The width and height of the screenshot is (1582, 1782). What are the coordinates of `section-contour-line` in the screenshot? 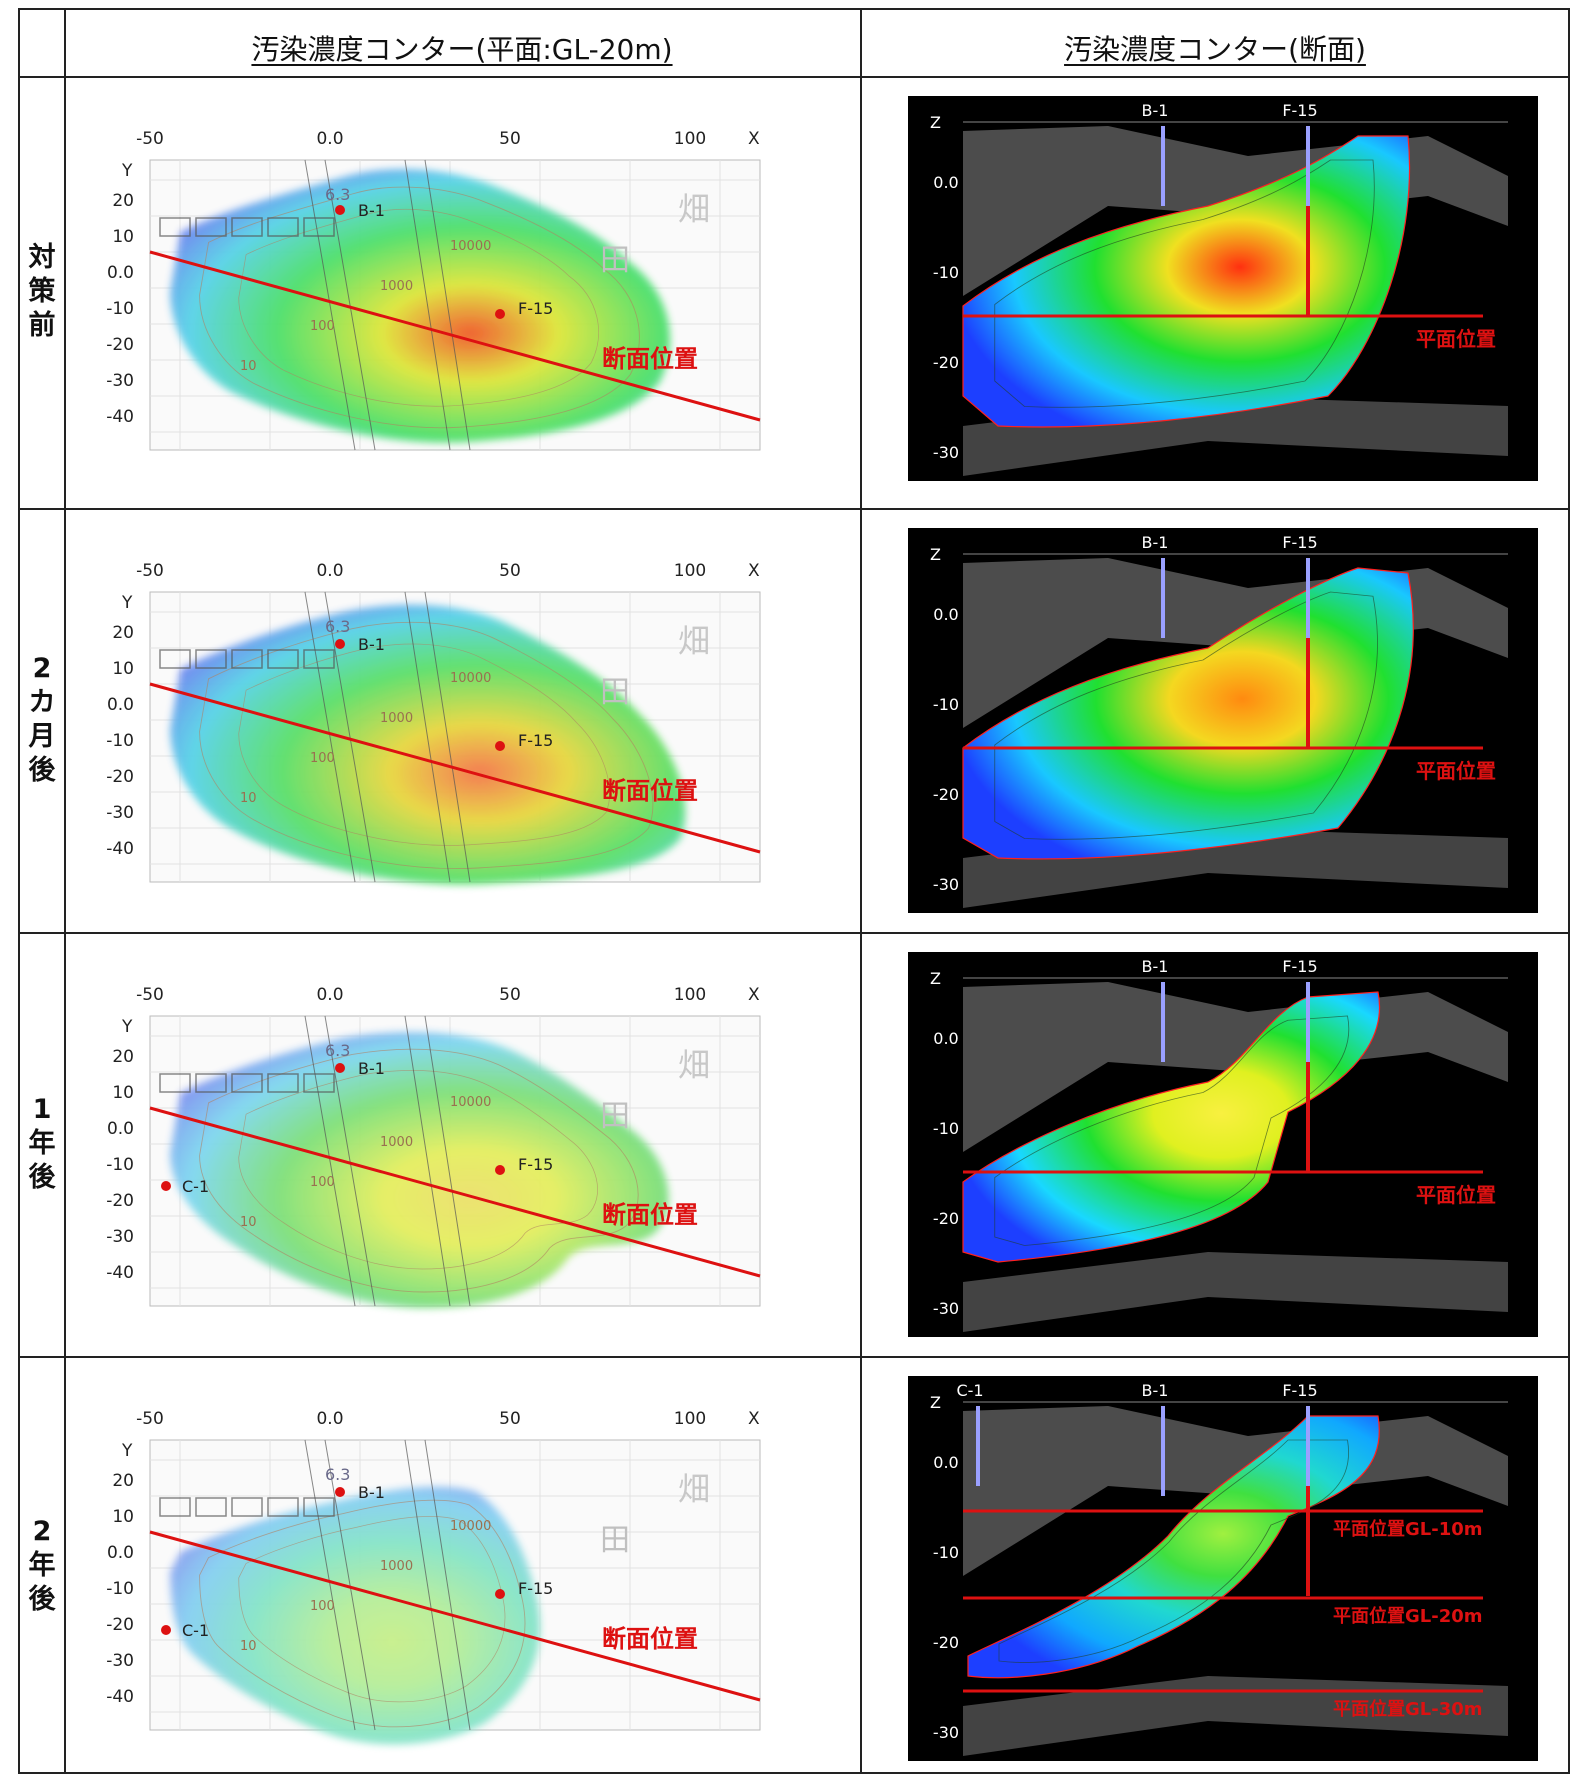 It's located at (1184, 283).